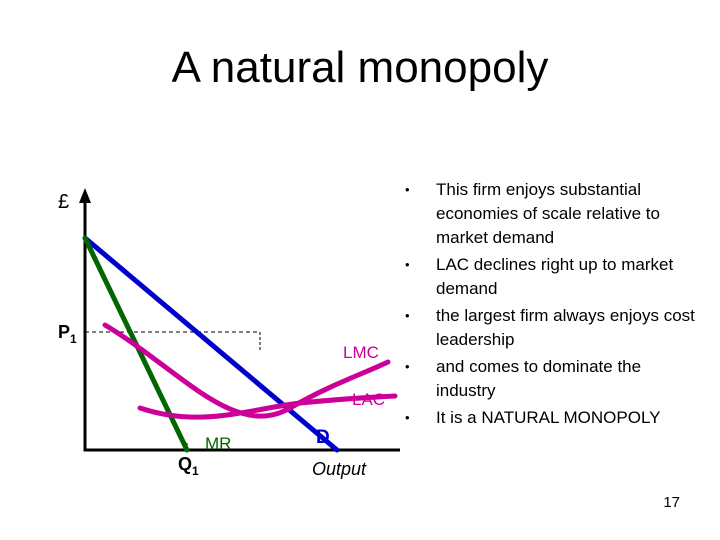 The width and height of the screenshot is (720, 540). I want to click on bullet-item: LAC declines right up to market demand, so click(555, 277).